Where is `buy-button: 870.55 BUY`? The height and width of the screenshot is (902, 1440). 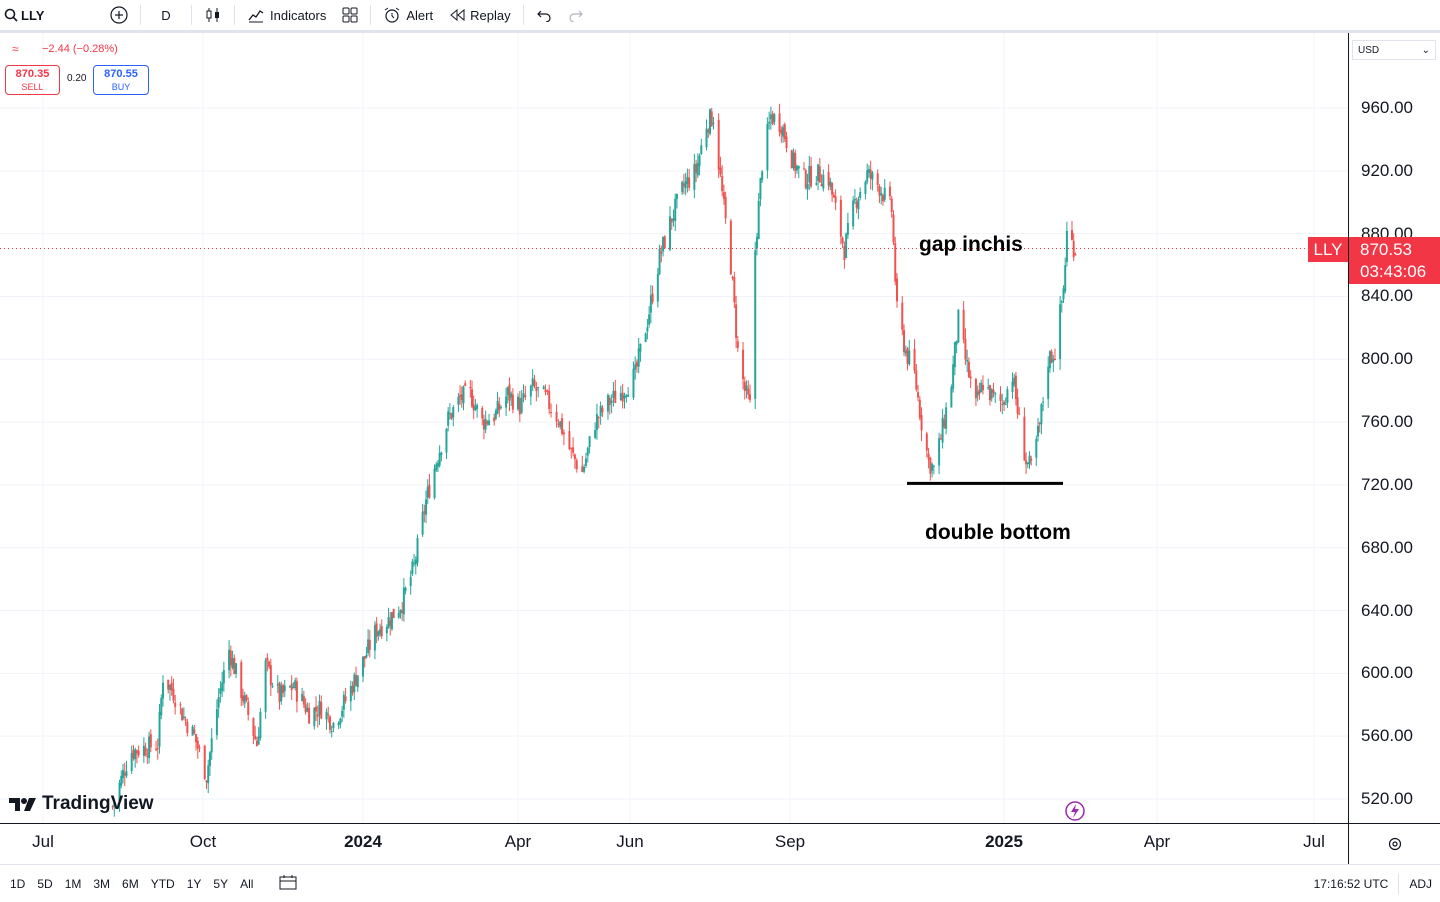
buy-button: 870.55 BUY is located at coordinates (121, 80).